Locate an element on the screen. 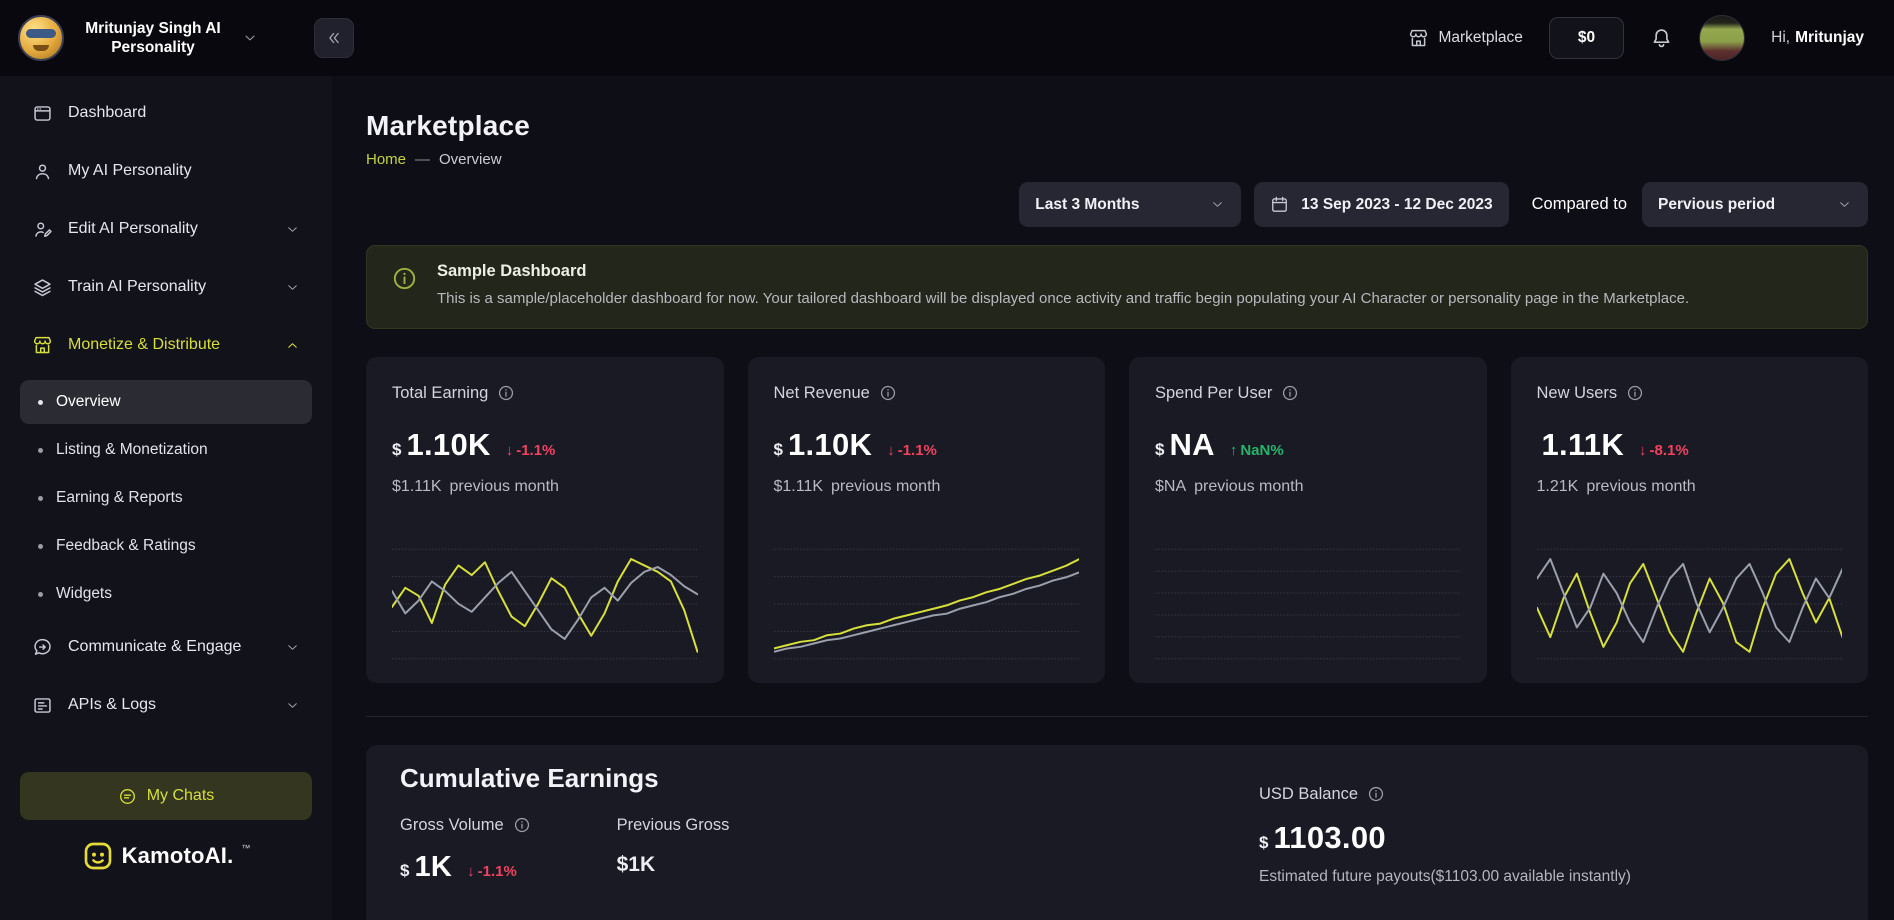 This screenshot has height=920, width=1894. dashboard-icon is located at coordinates (42, 113).